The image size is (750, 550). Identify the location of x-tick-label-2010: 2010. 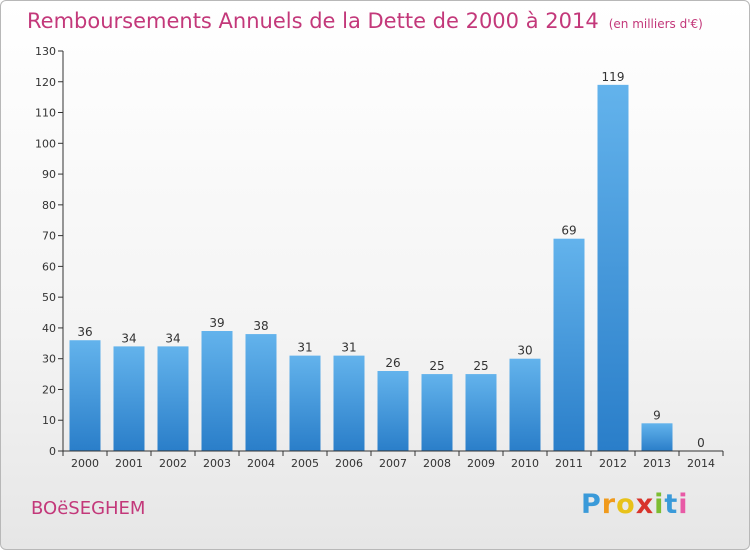
(525, 463).